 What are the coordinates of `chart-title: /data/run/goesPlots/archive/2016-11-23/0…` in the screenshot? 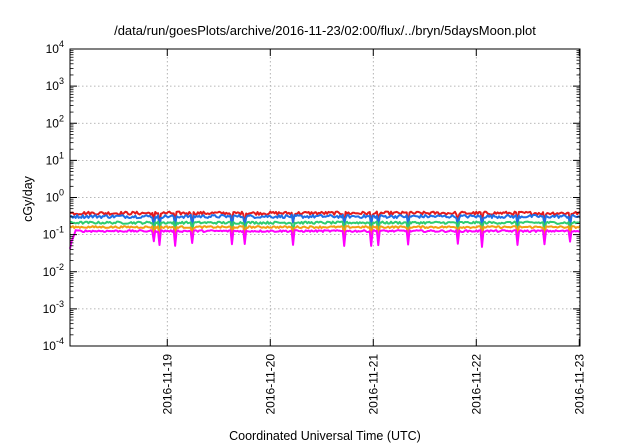 It's located at (325, 30).